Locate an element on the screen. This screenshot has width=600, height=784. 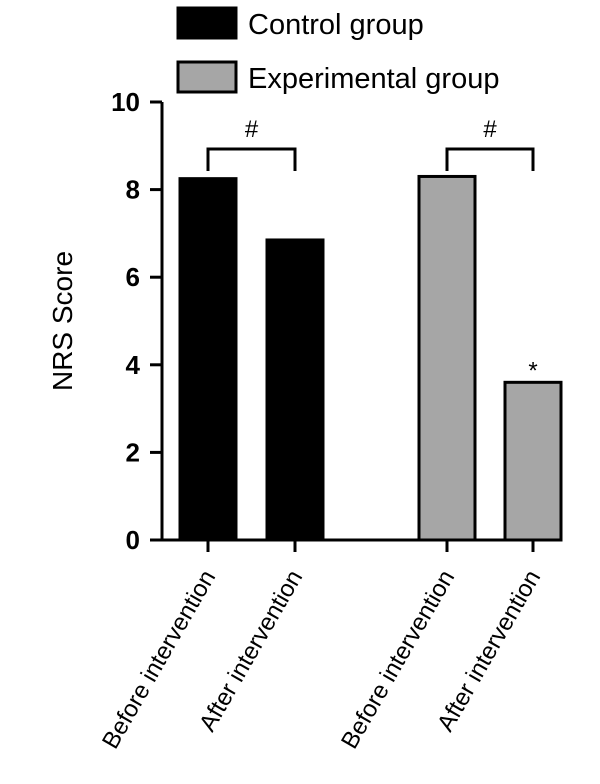
legend-label: Control group is located at coordinates (336, 25).